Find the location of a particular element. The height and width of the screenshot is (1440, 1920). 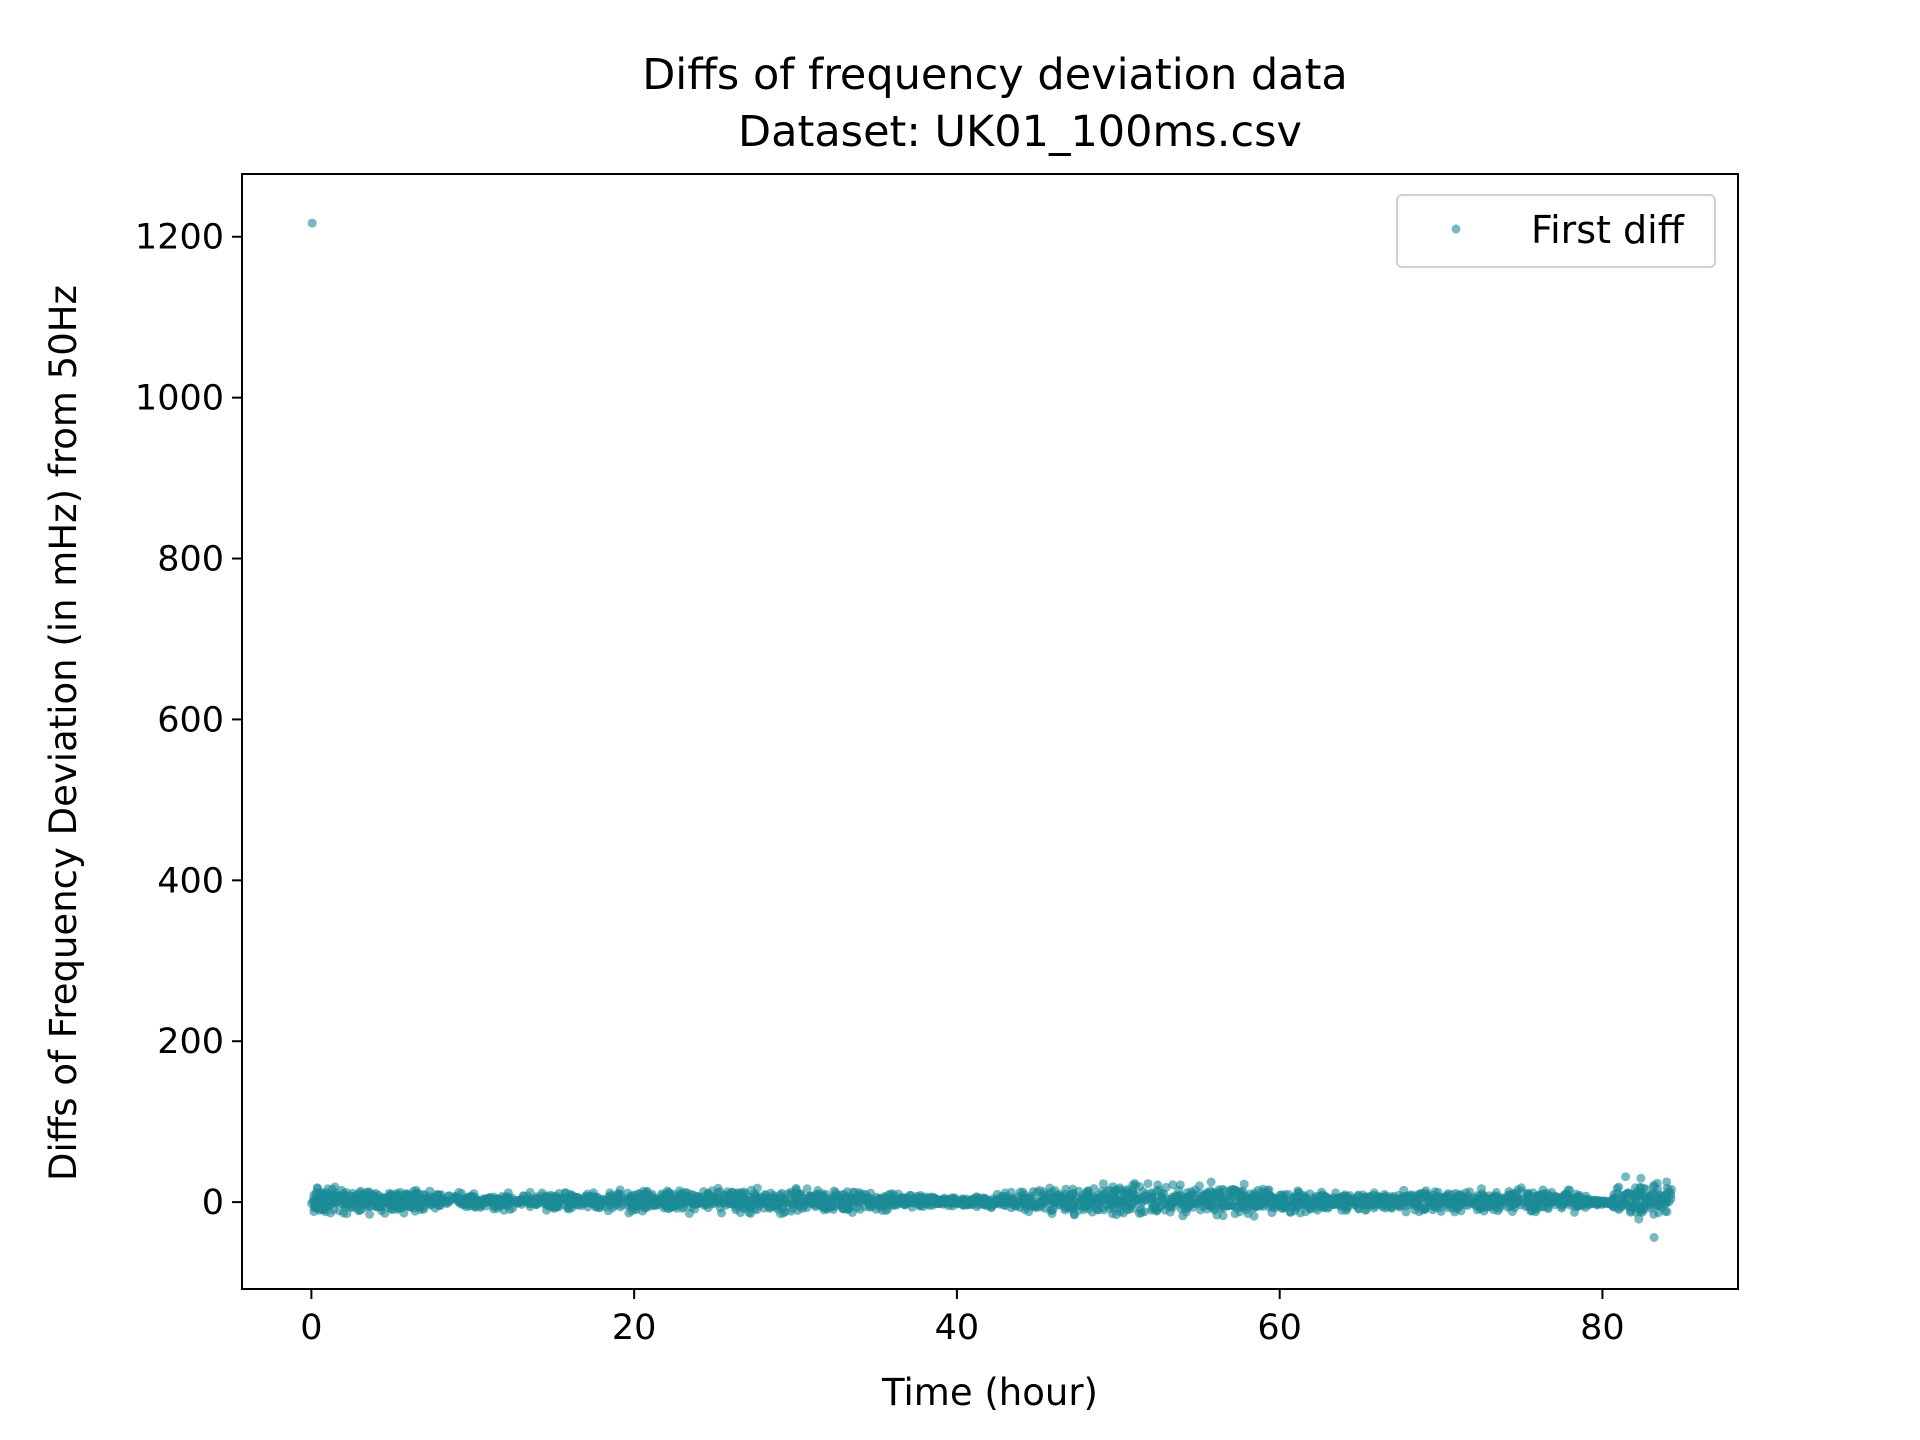

chart-subtitle: Dataset: UK01_100ms.csv is located at coordinates (1020, 132).